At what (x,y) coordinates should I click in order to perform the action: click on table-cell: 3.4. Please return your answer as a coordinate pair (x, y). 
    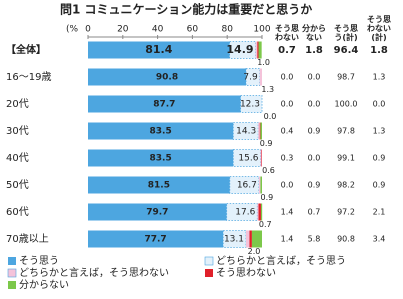
    Looking at the image, I should click on (379, 239).